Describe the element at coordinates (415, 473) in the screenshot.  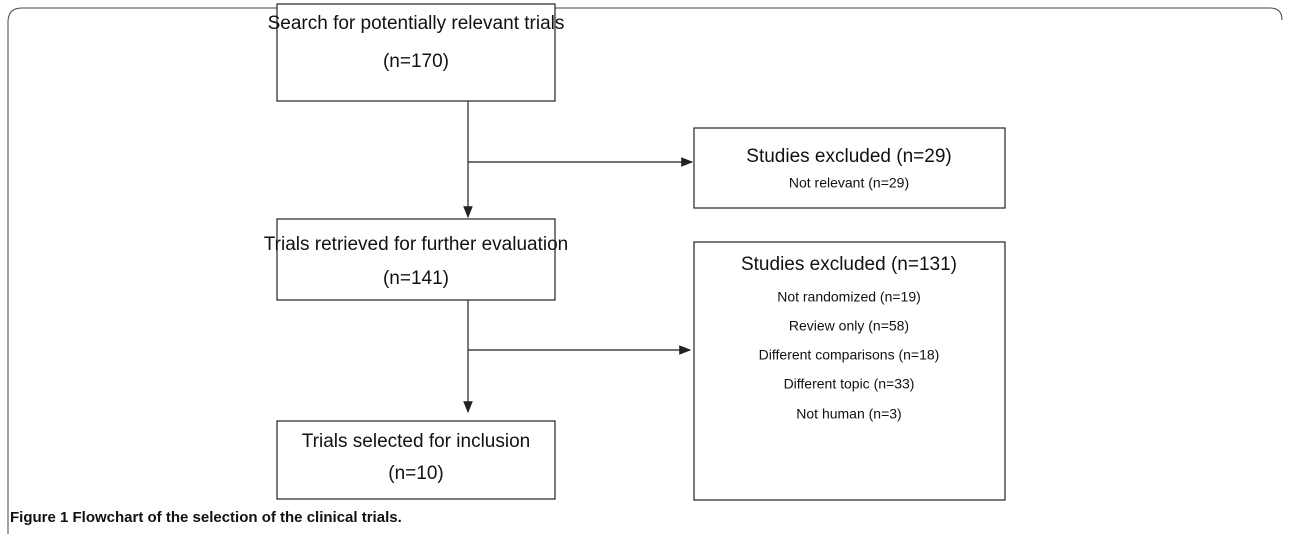
I see `node-label: (n=10)` at that location.